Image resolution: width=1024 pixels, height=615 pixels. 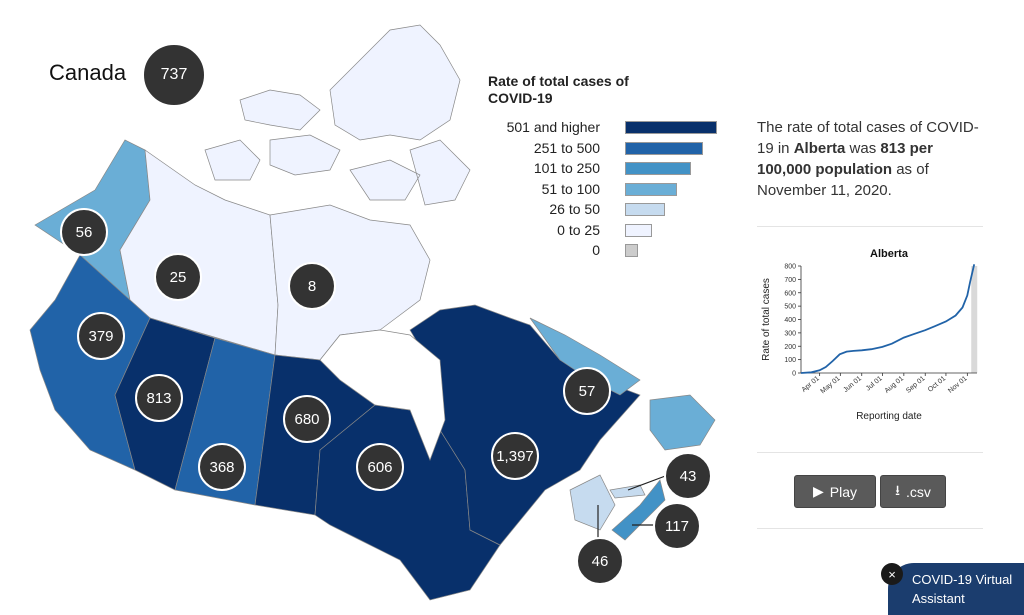 I want to click on region-QC, so click(x=525, y=425).